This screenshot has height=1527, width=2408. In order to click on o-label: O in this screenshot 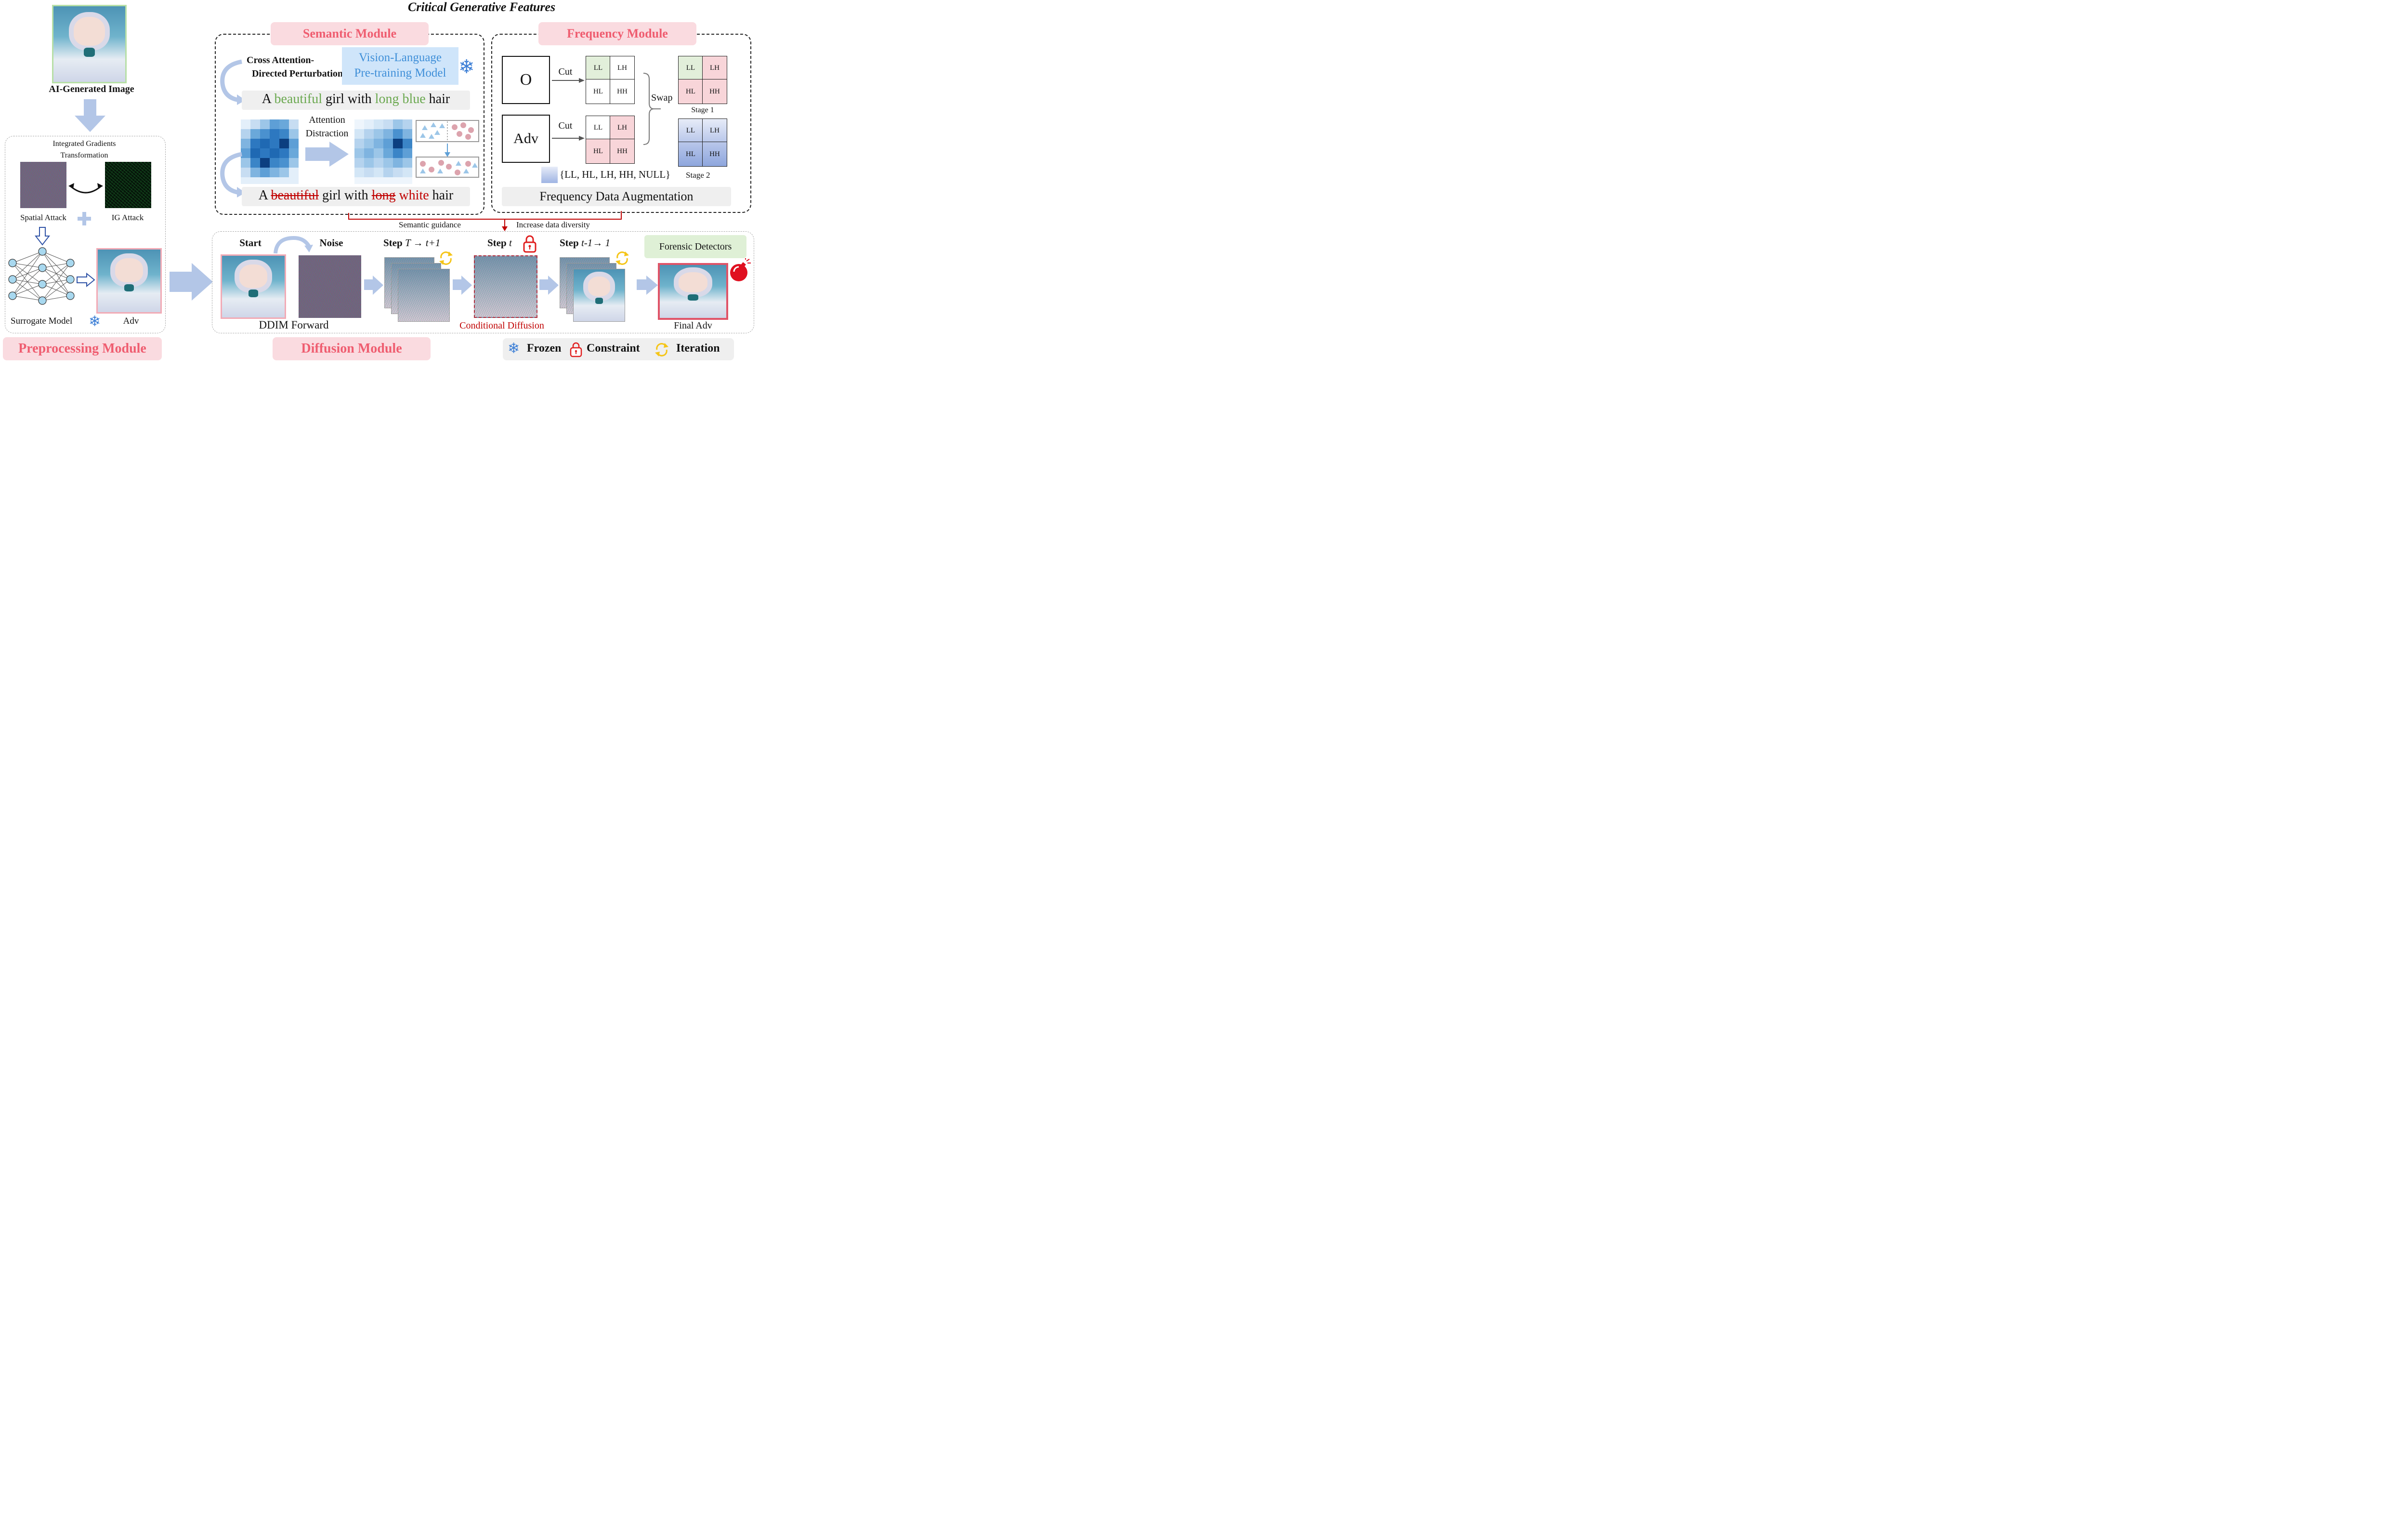, I will do `click(526, 80)`.